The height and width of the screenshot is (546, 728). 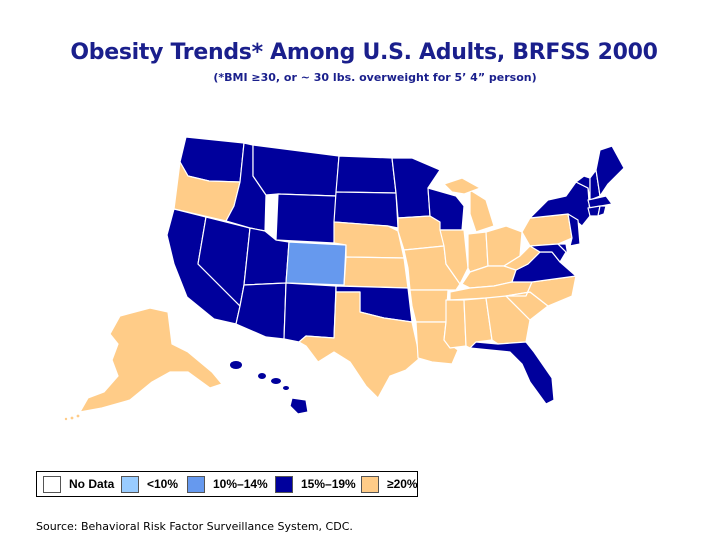 I want to click on aleutian-islands, so click(x=72, y=417).